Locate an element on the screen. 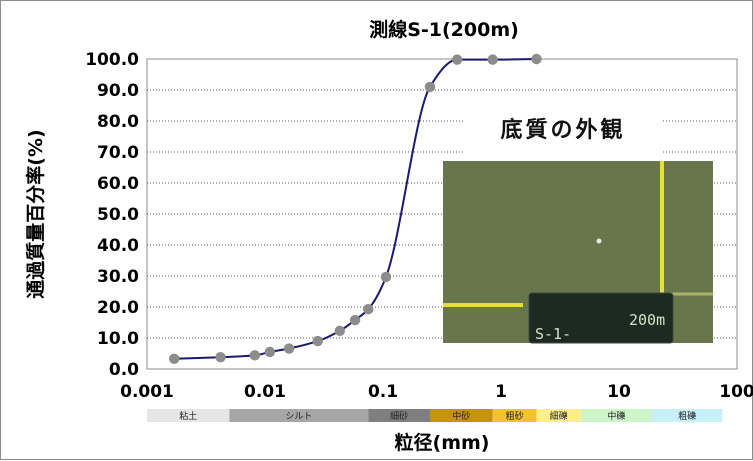 This screenshot has height=461, width=753. y-tick-label: 0.0 is located at coordinates (124, 370).